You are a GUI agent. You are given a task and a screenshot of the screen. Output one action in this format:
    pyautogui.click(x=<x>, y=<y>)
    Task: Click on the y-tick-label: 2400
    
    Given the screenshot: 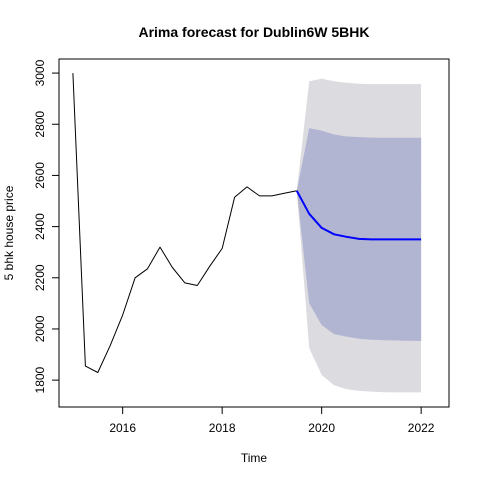 What is the action you would take?
    pyautogui.click(x=40, y=226)
    